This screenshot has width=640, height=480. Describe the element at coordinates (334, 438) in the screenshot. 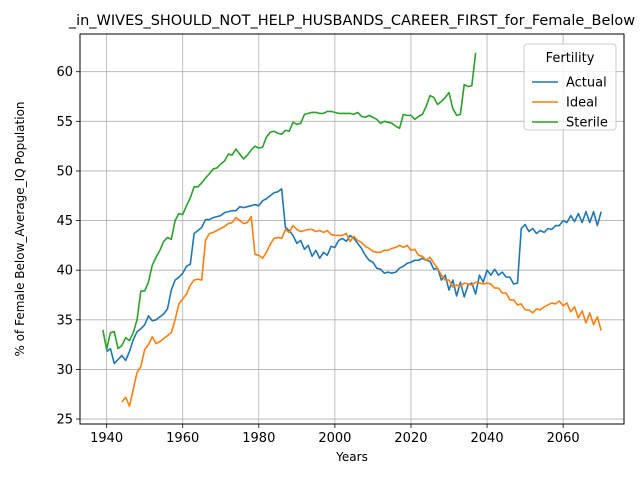

I see `x-tick-label: 2000` at that location.